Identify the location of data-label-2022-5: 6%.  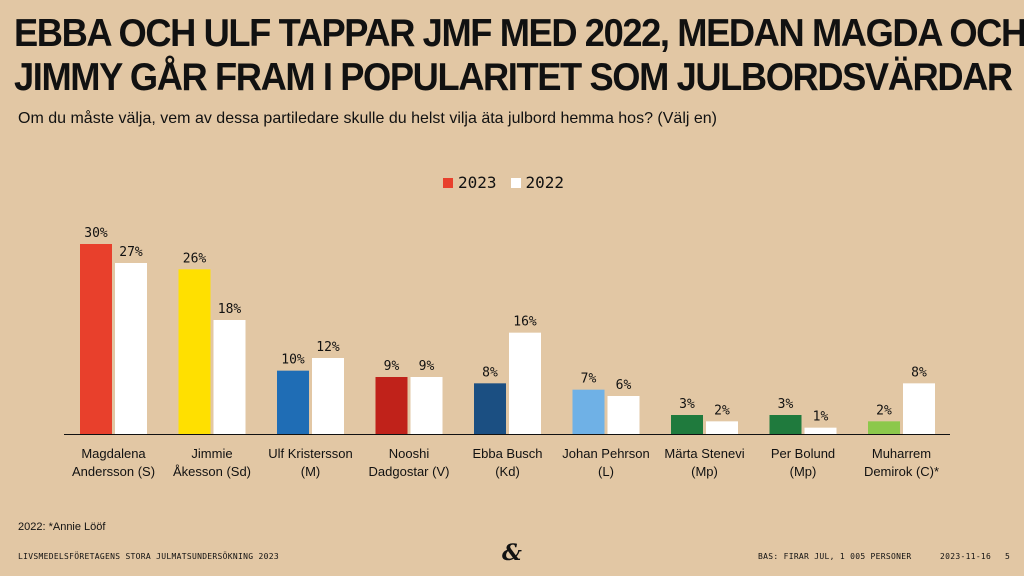
(624, 385).